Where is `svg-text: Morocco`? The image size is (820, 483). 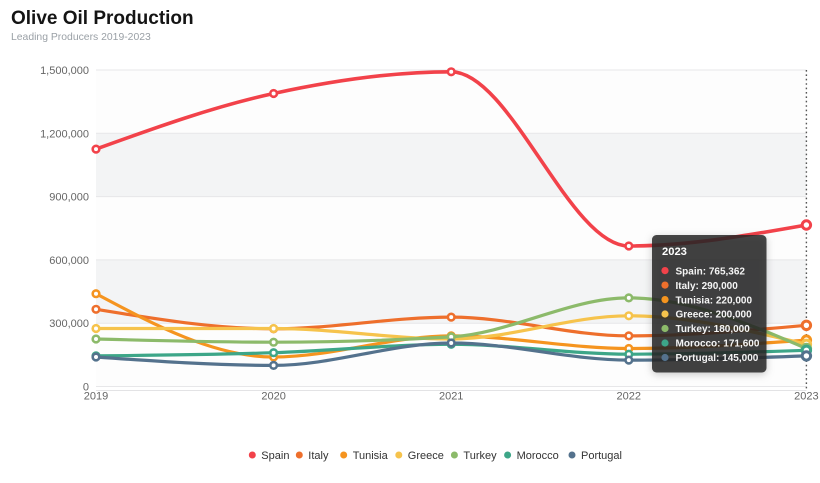 svg-text: Morocco is located at coordinates (538, 456).